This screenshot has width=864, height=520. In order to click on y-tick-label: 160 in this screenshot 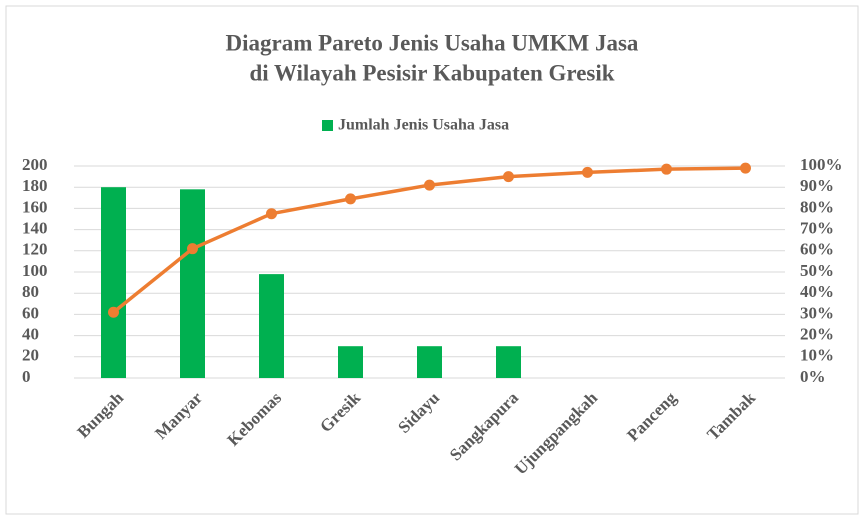, I will do `click(35, 206)`.